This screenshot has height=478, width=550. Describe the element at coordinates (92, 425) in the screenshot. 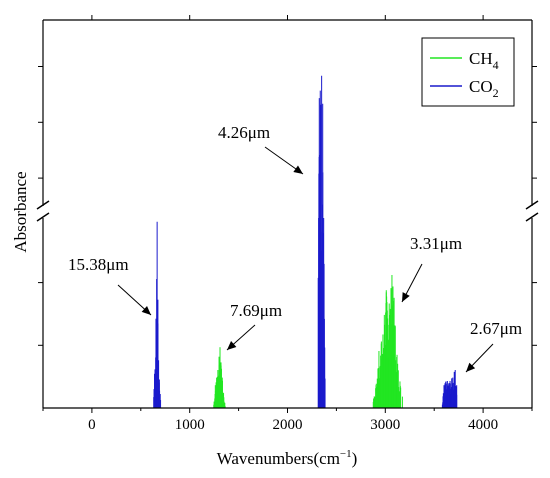

I see `x-tick-label: 0` at that location.